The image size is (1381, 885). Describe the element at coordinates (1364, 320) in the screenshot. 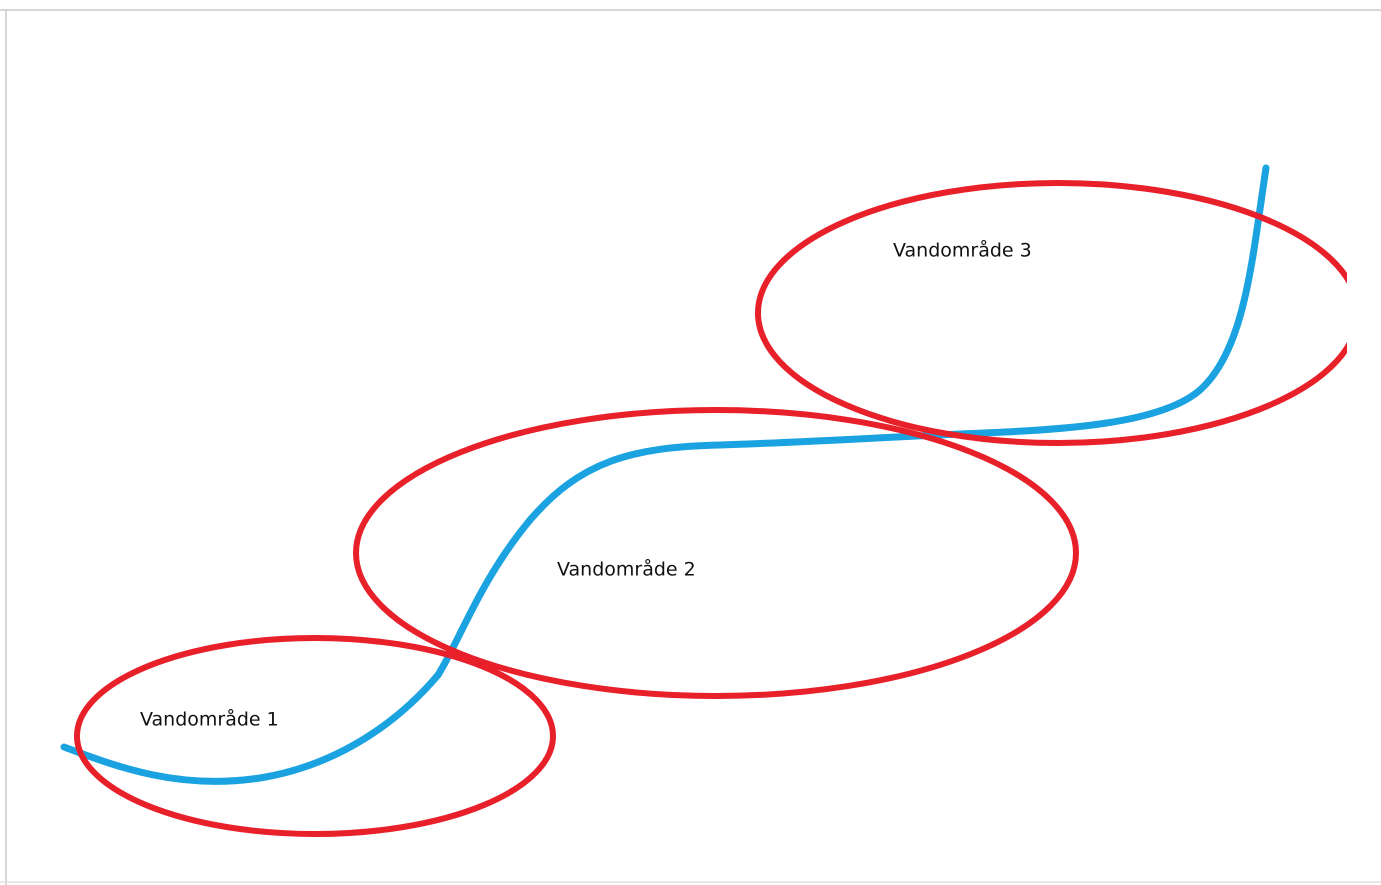

I see `clip-mask` at that location.